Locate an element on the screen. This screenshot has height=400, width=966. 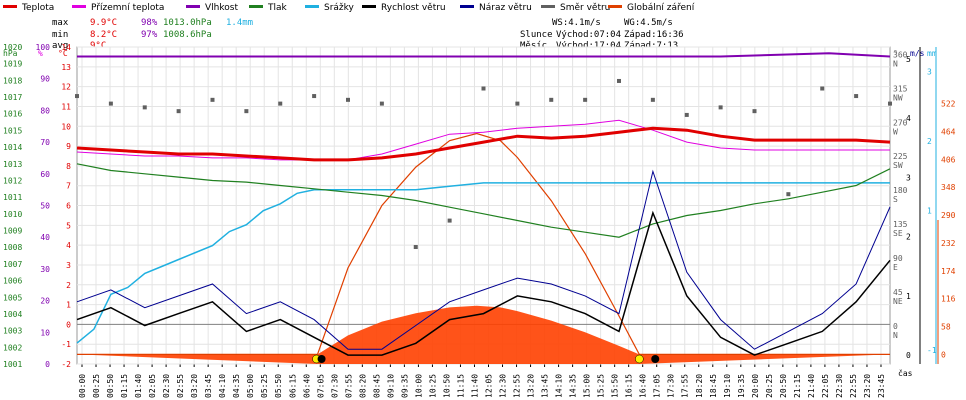
hpa-tick: 1013 is located at coordinates (12, 164).